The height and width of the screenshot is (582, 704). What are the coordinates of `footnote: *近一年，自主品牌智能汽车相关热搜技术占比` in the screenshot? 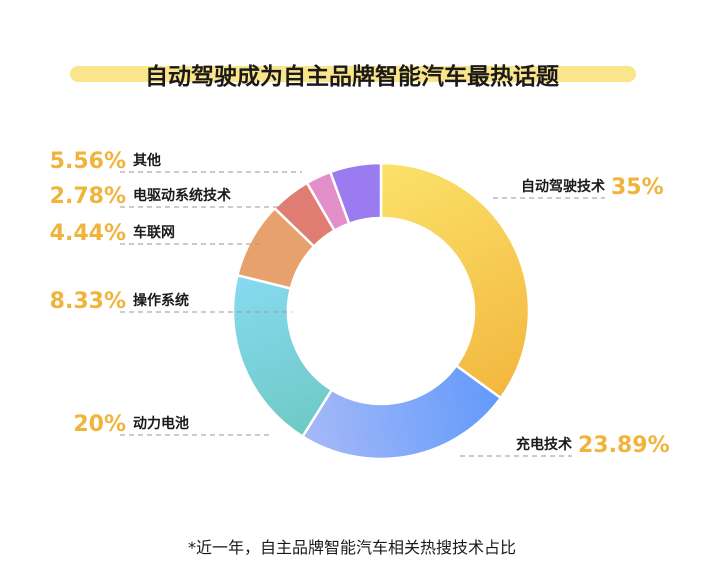 It's located at (352, 547).